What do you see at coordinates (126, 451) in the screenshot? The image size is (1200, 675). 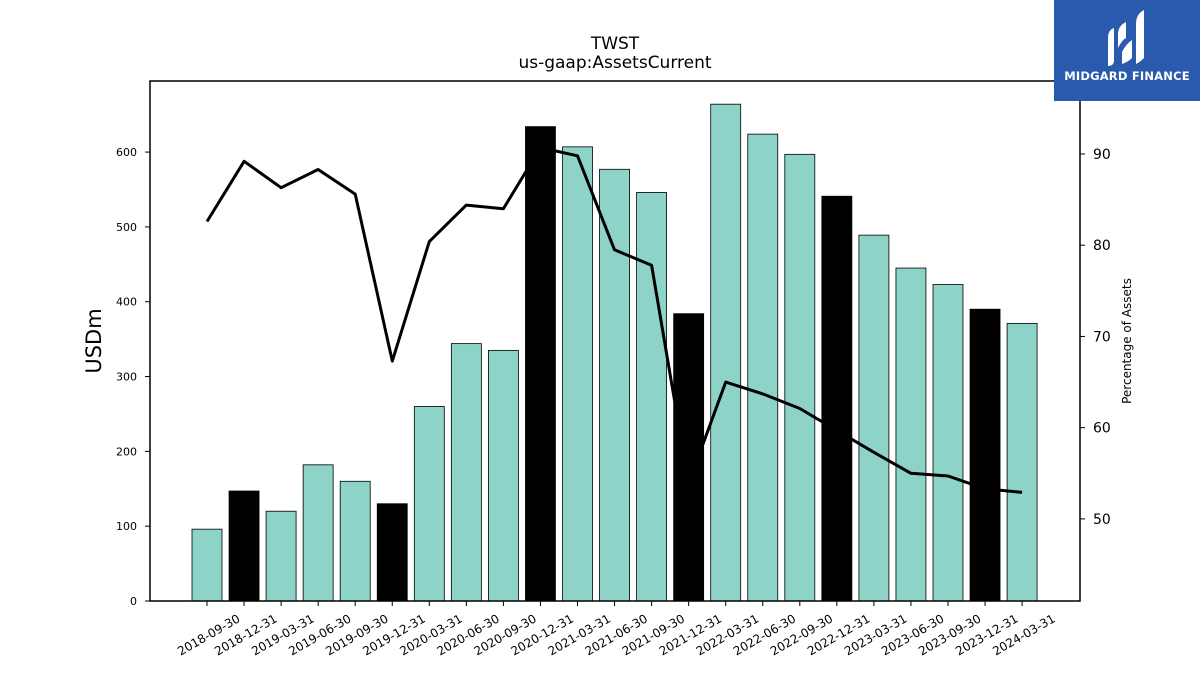 I see `y-tick-label: 200` at bounding box center [126, 451].